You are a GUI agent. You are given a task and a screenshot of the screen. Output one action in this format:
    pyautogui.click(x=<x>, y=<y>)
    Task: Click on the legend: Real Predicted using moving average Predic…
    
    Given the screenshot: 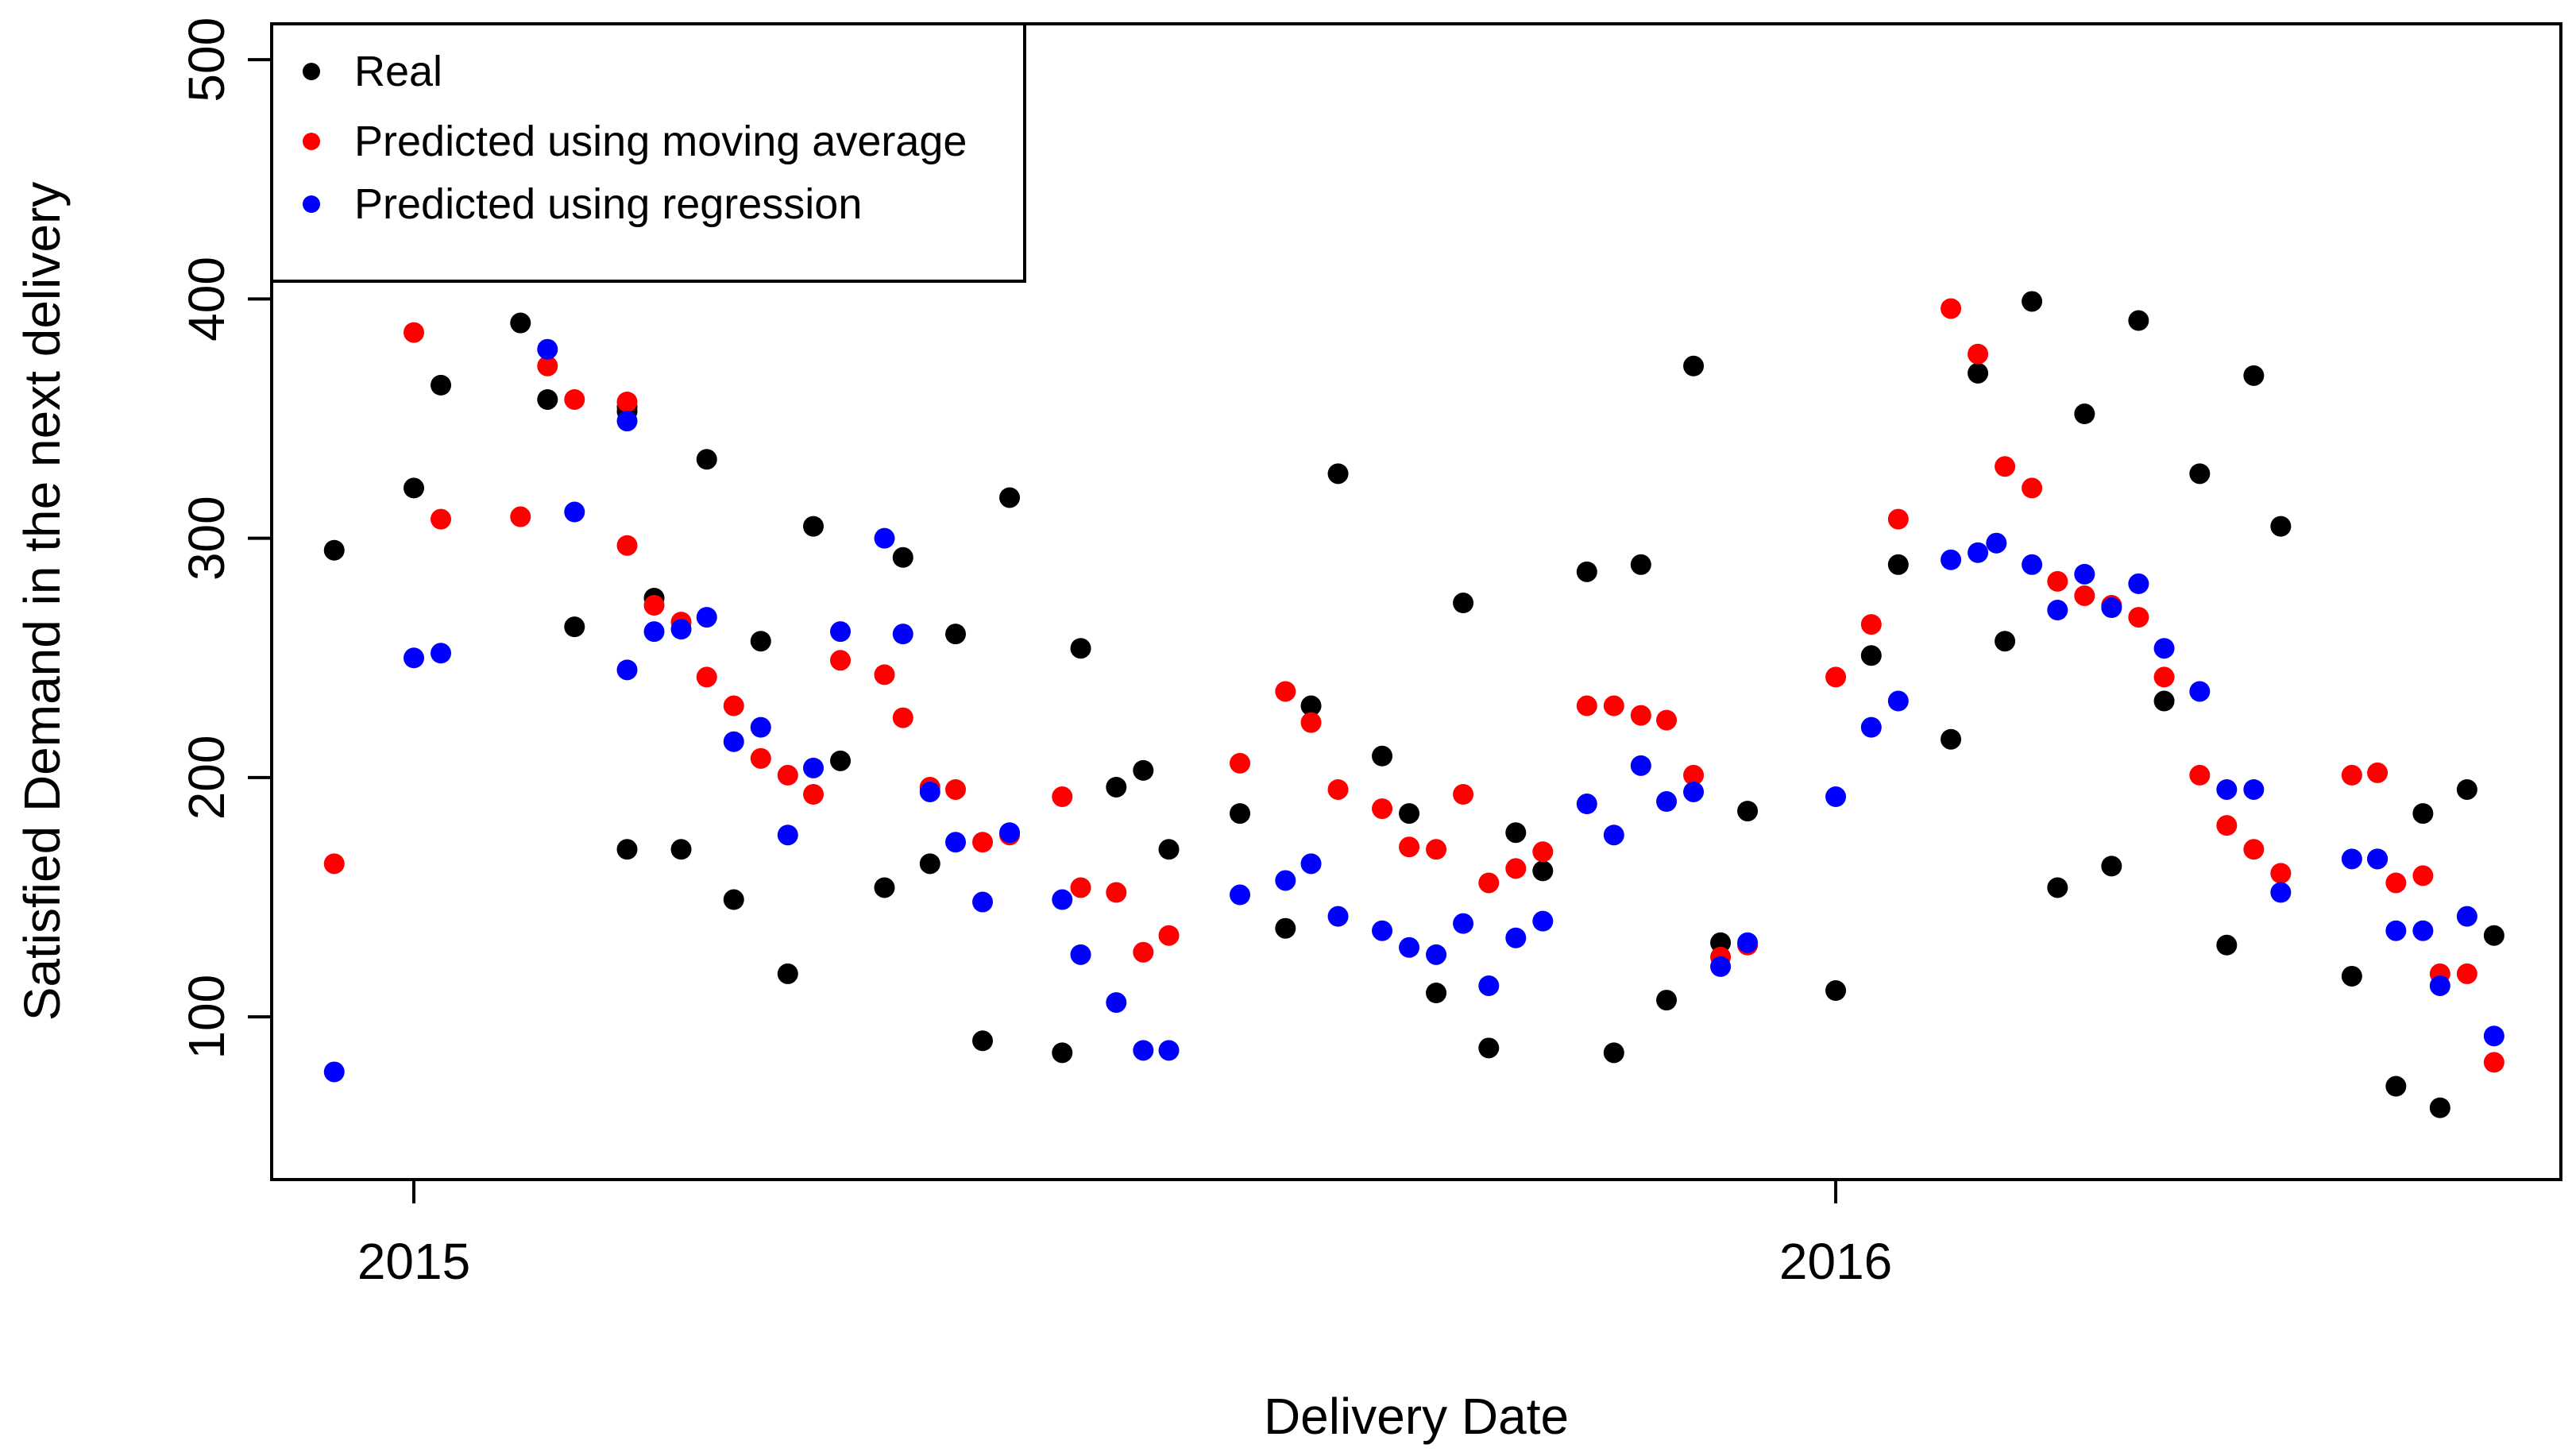 What is the action you would take?
    pyautogui.click(x=648, y=152)
    